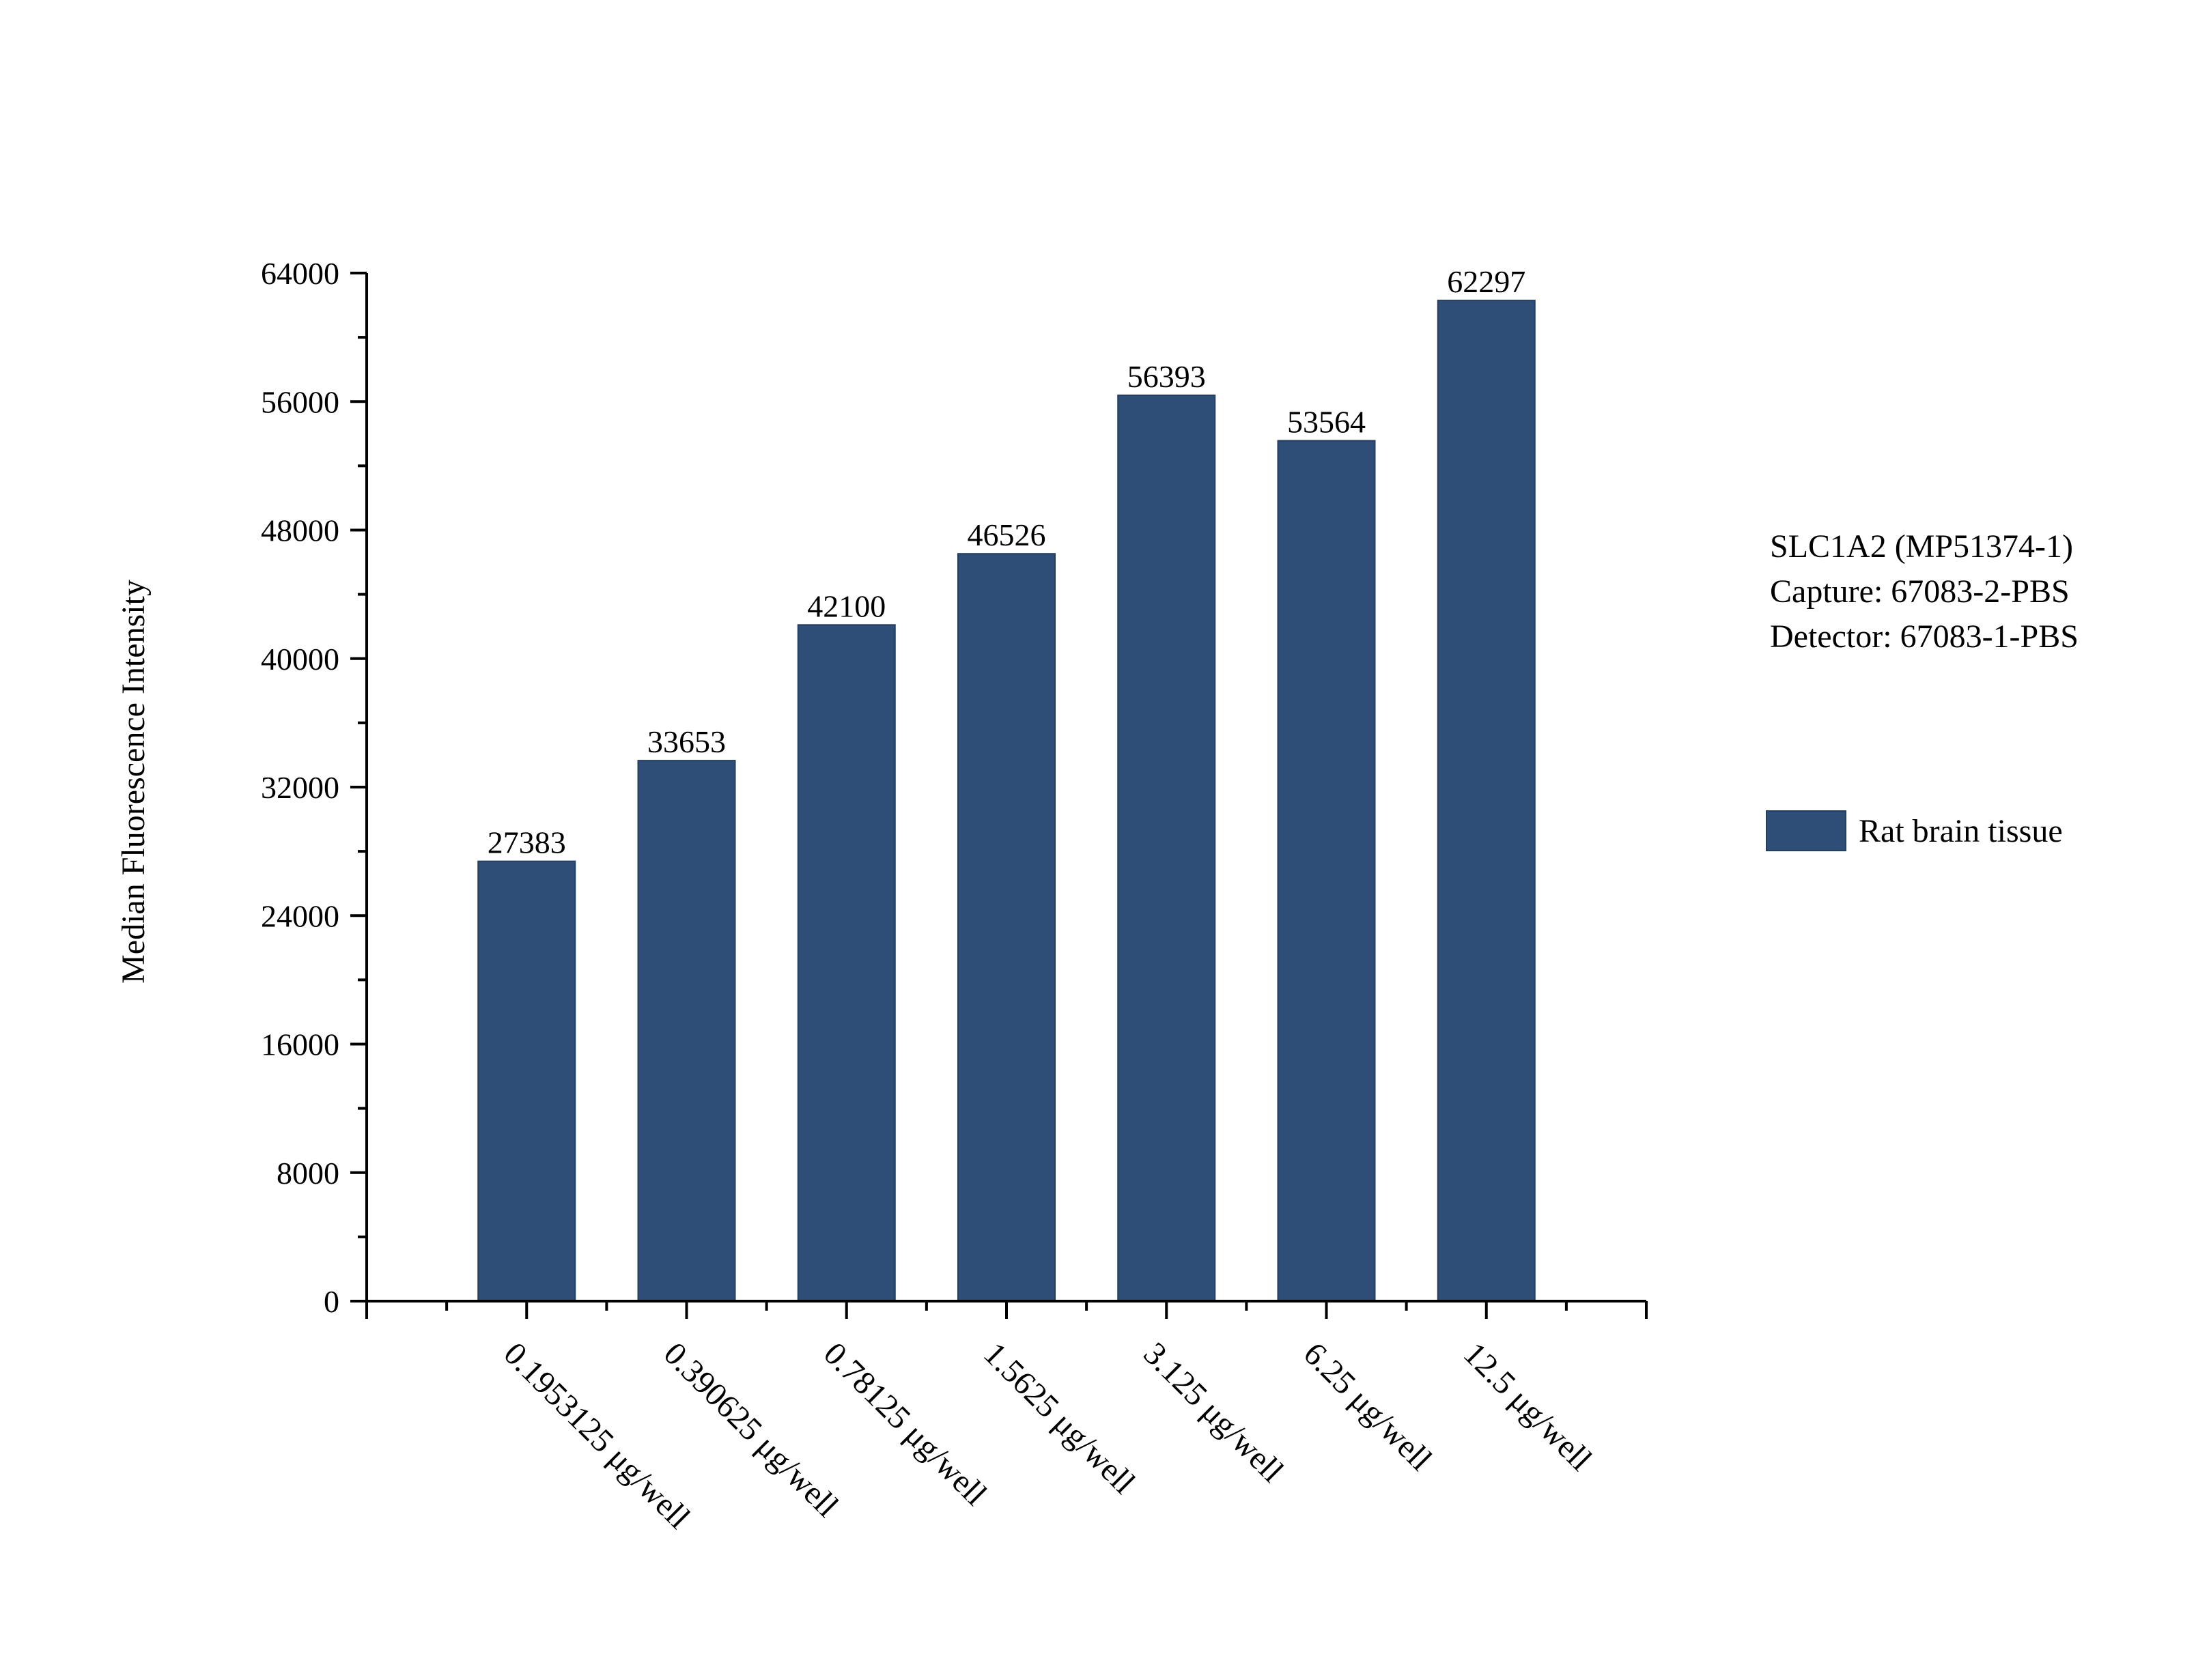 Image resolution: width=2196 pixels, height=1680 pixels. Describe the element at coordinates (300, 1044) in the screenshot. I see `y-tick-label: 16000` at that location.